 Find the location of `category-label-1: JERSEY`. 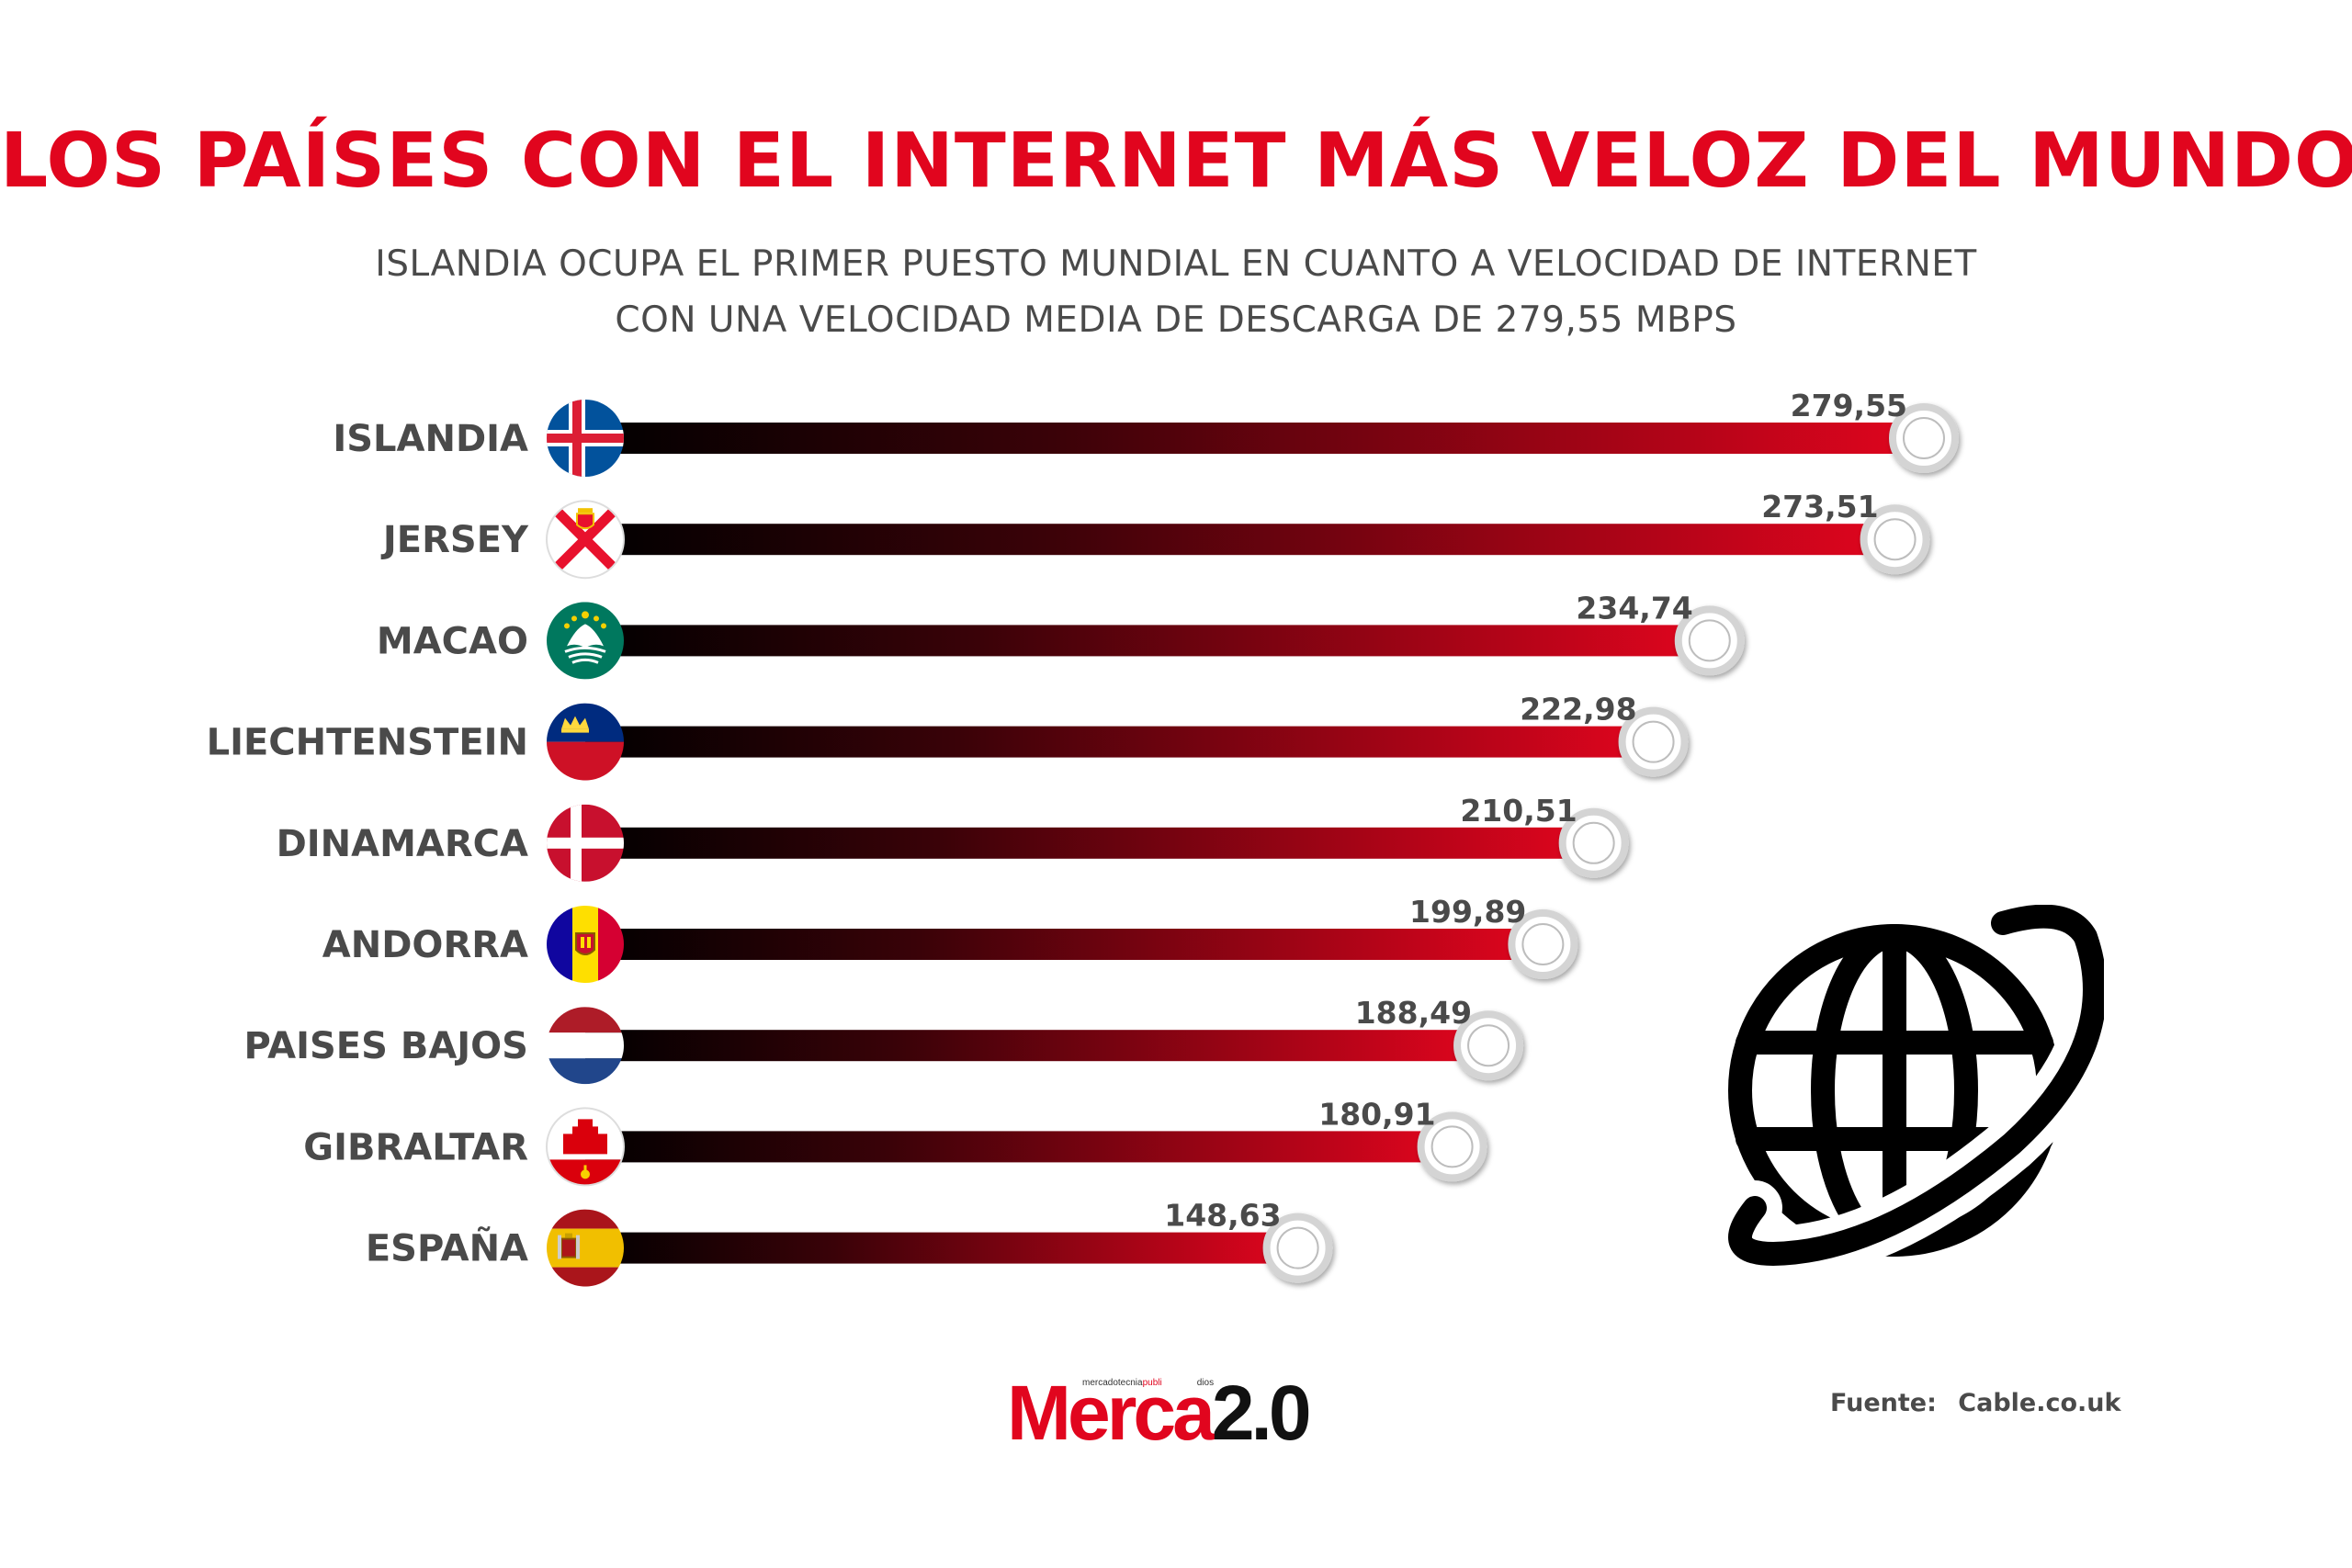

category-label-1: JERSEY is located at coordinates (455, 540).